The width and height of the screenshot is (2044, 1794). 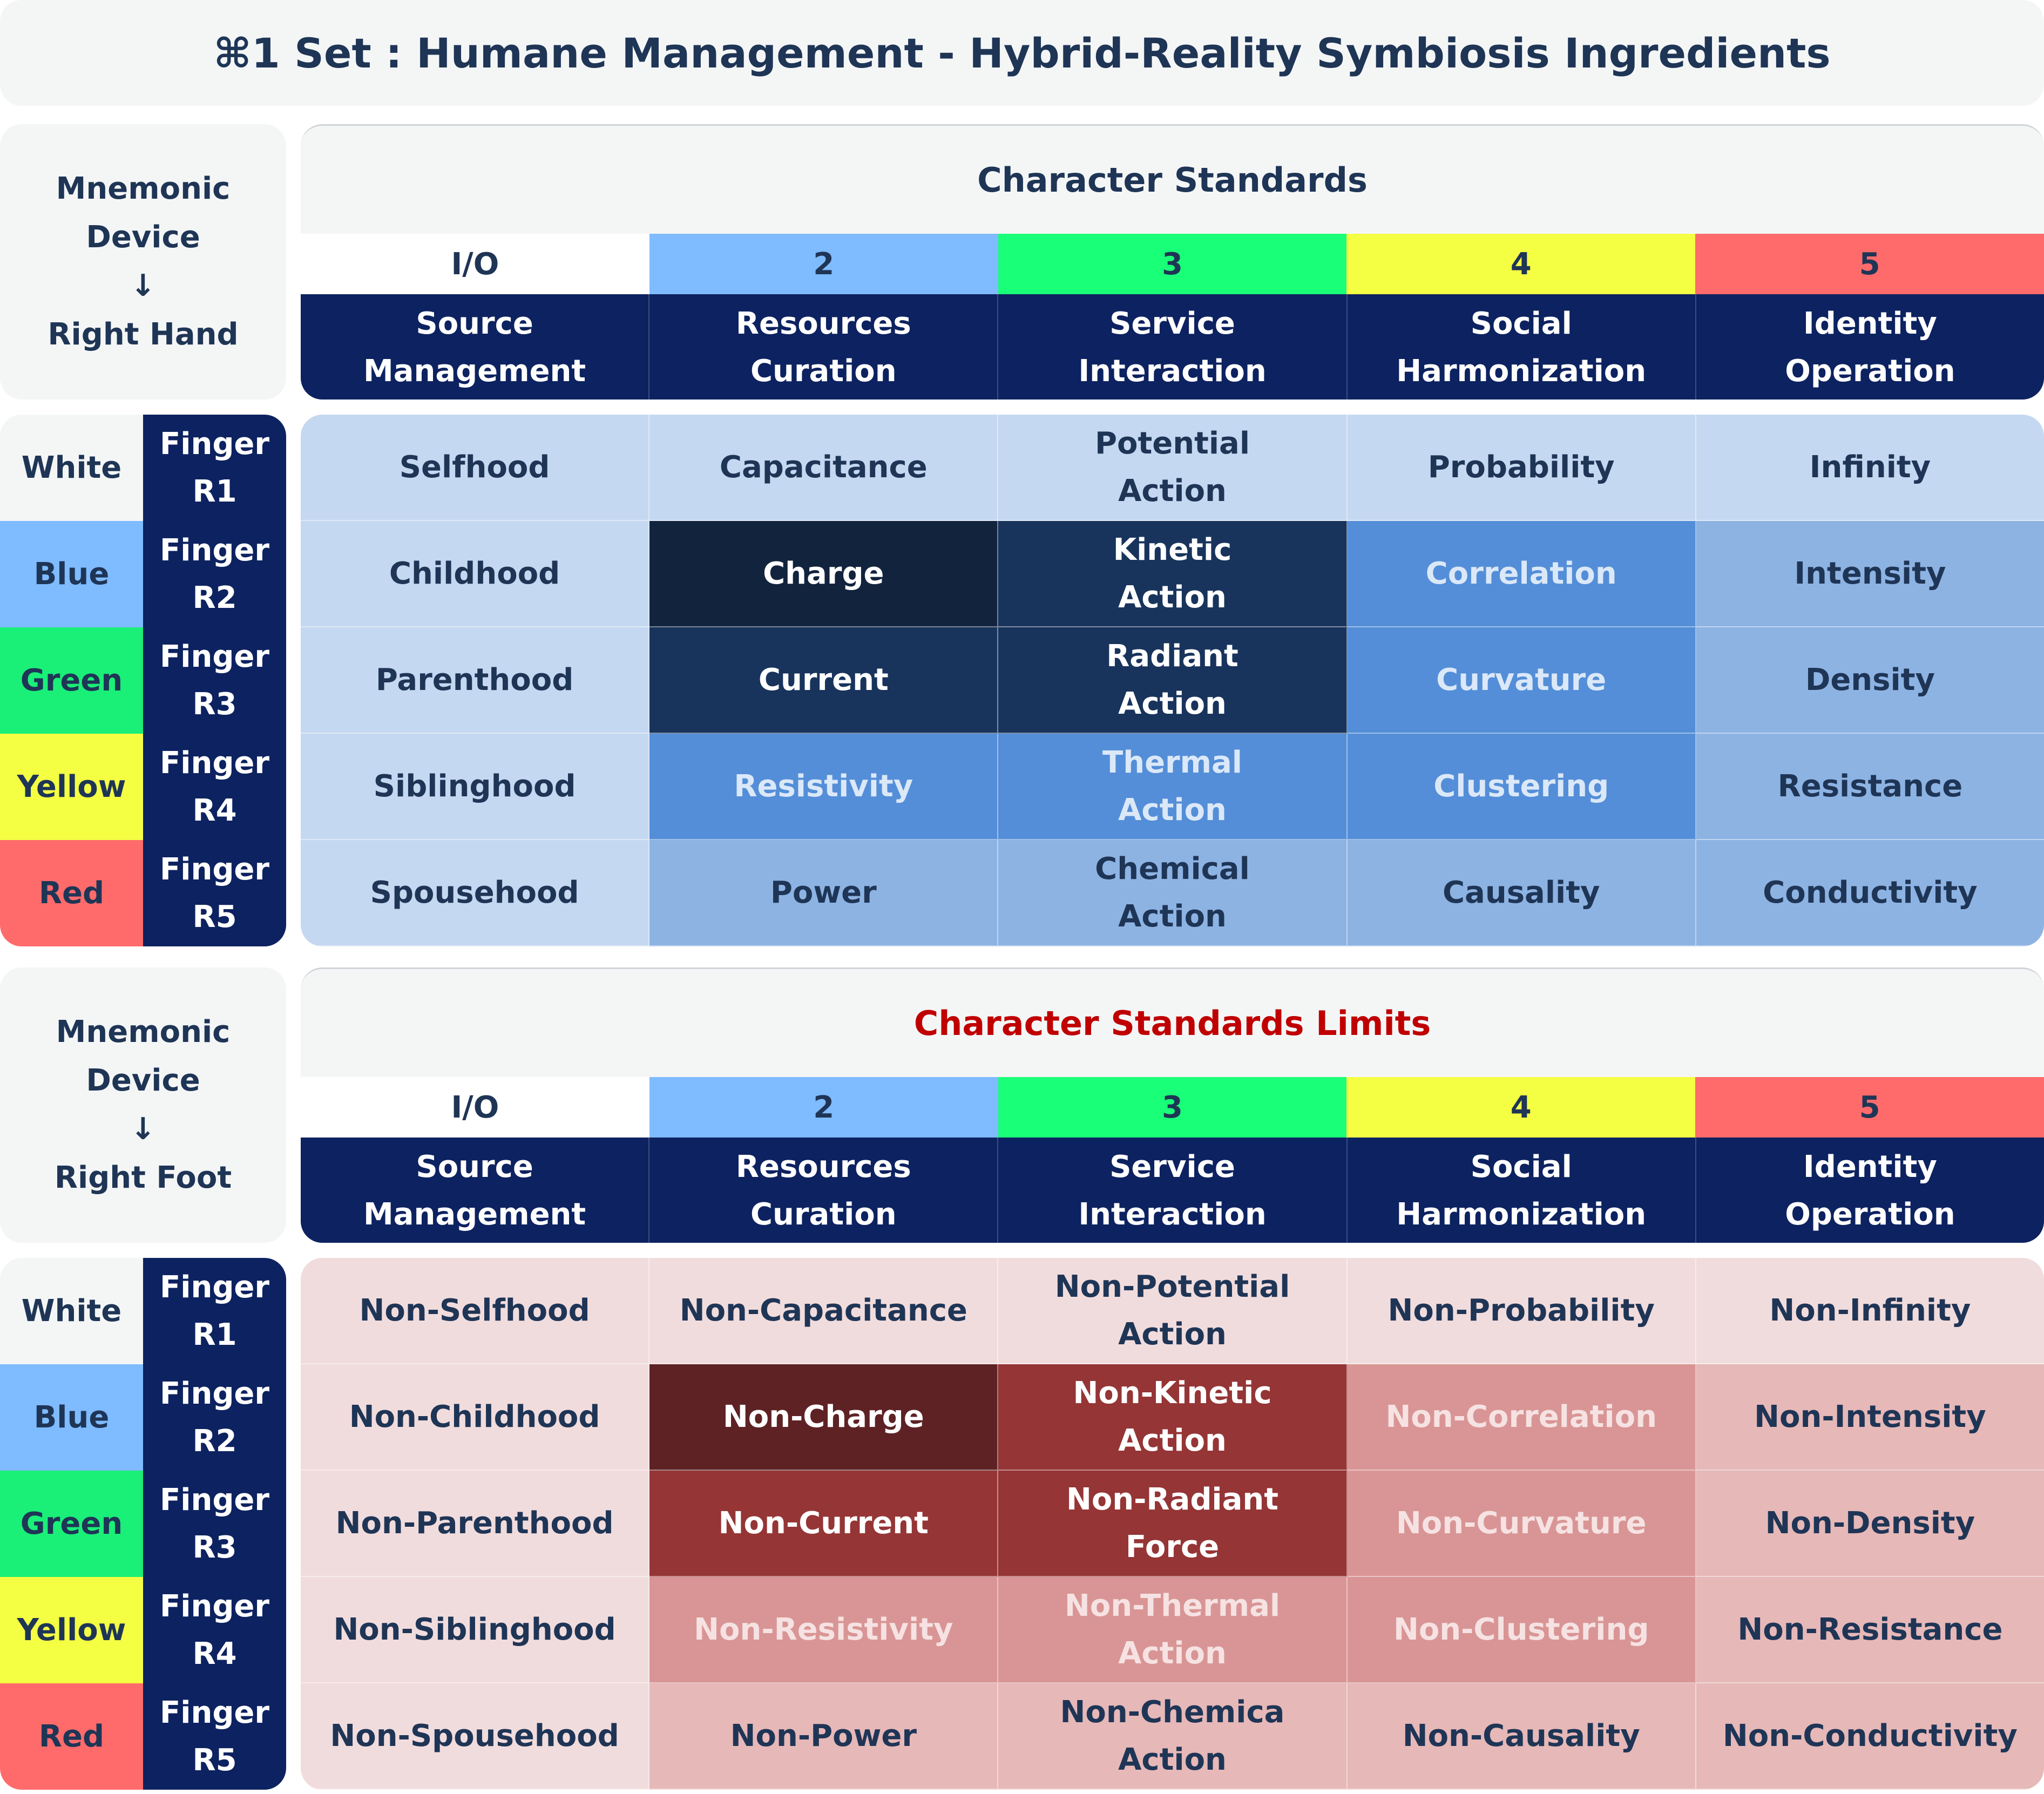 I want to click on grid-cell: Density, so click(x=1870, y=680).